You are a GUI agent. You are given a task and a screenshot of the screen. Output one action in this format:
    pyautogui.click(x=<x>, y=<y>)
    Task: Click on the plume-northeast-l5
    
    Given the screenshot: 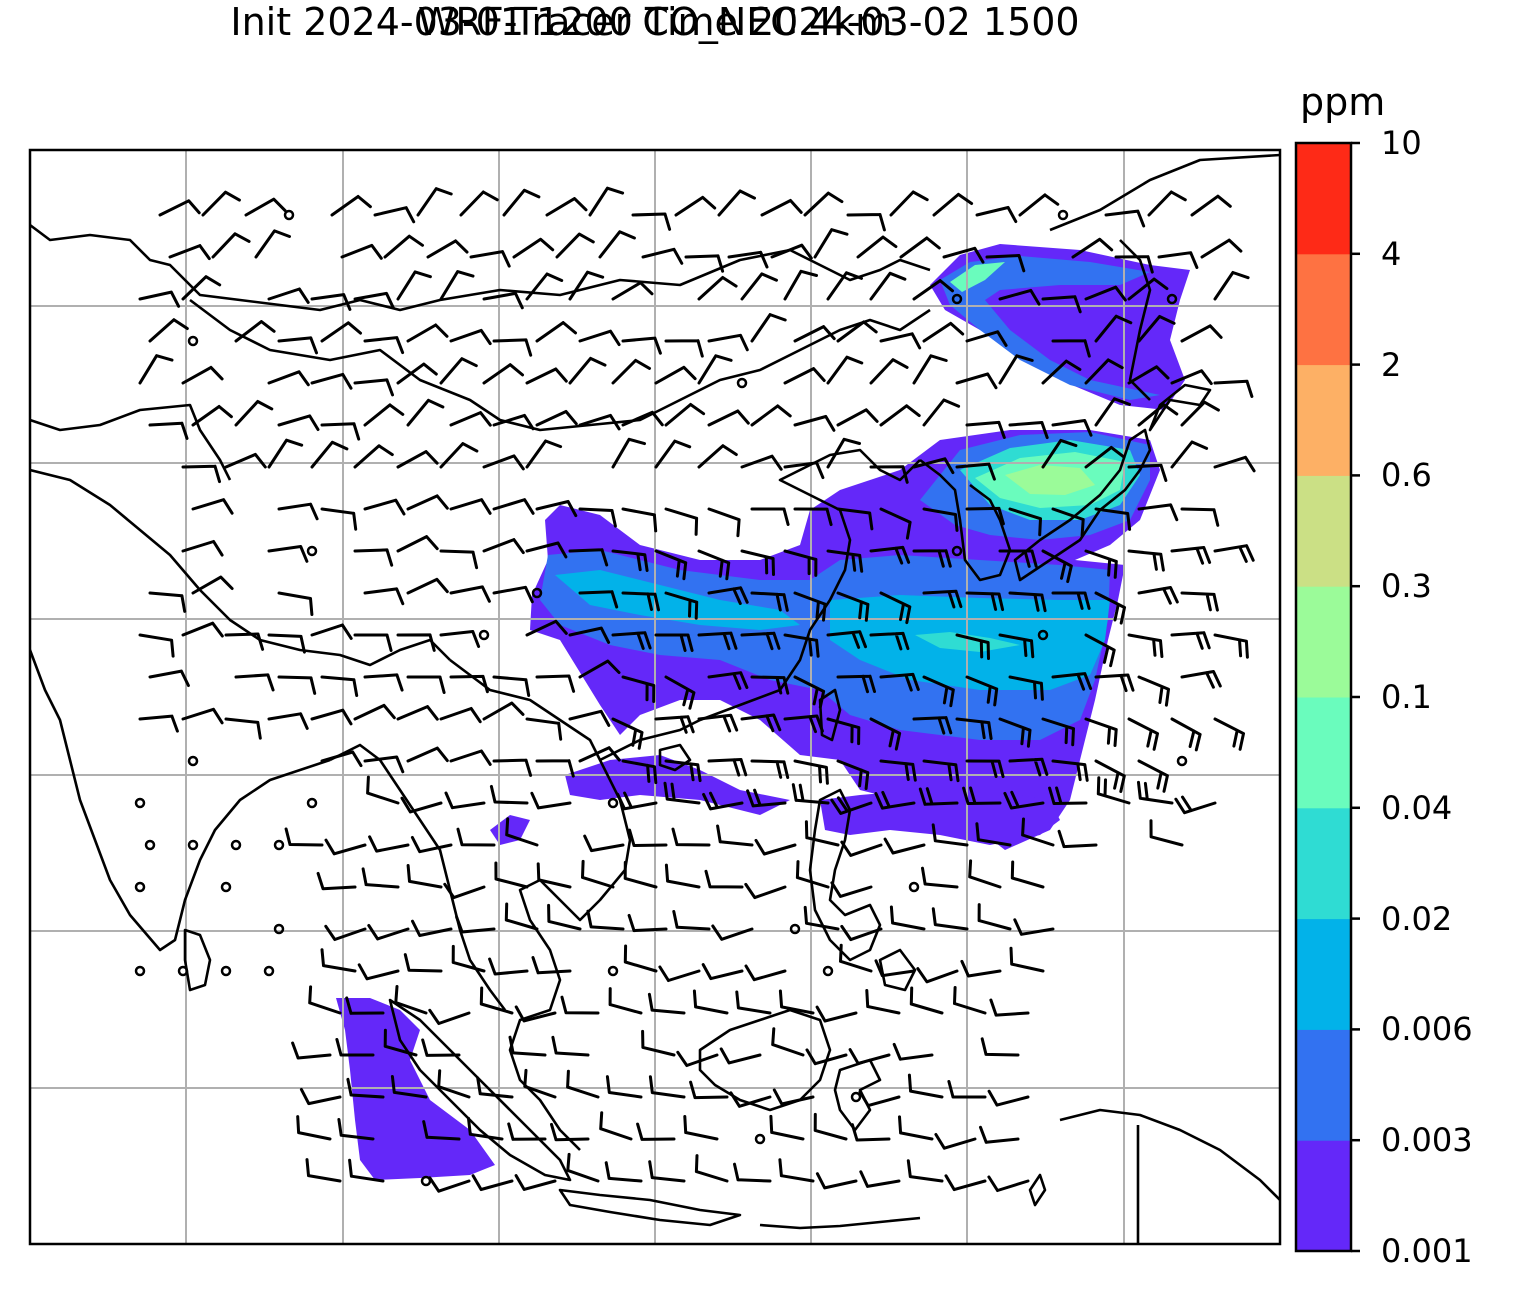 What is the action you would take?
    pyautogui.click(x=977, y=277)
    